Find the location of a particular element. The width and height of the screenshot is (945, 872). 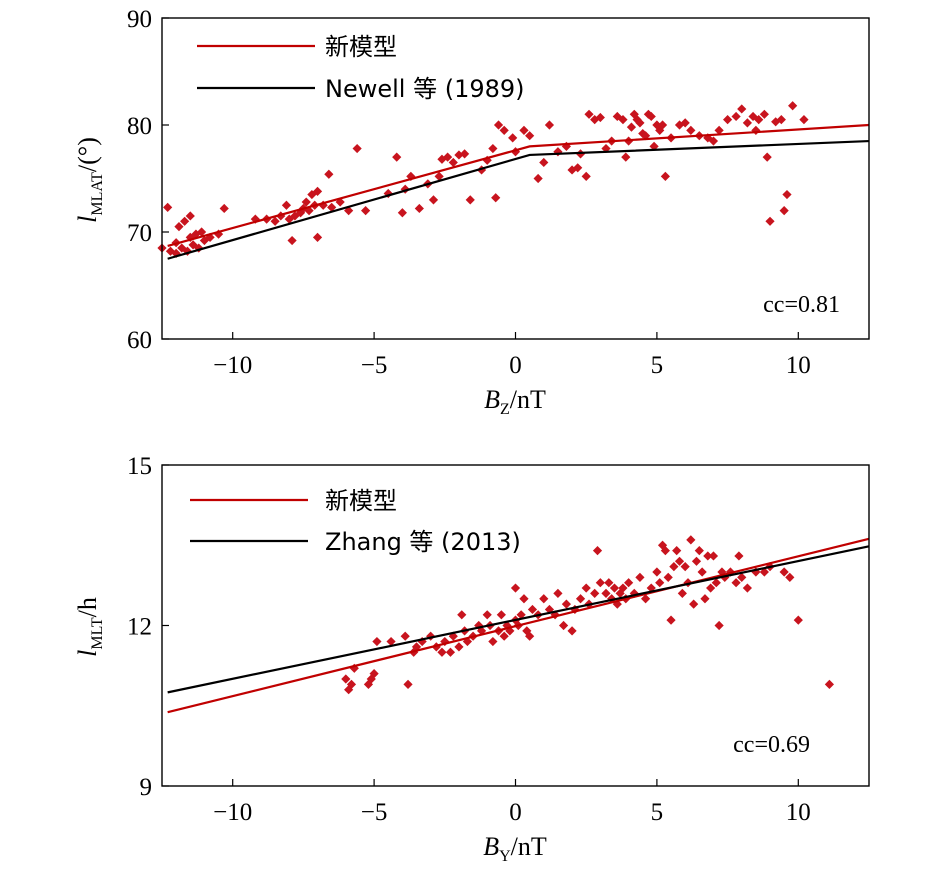

x-axis-label-subscript: Z is located at coordinates (505, 409).